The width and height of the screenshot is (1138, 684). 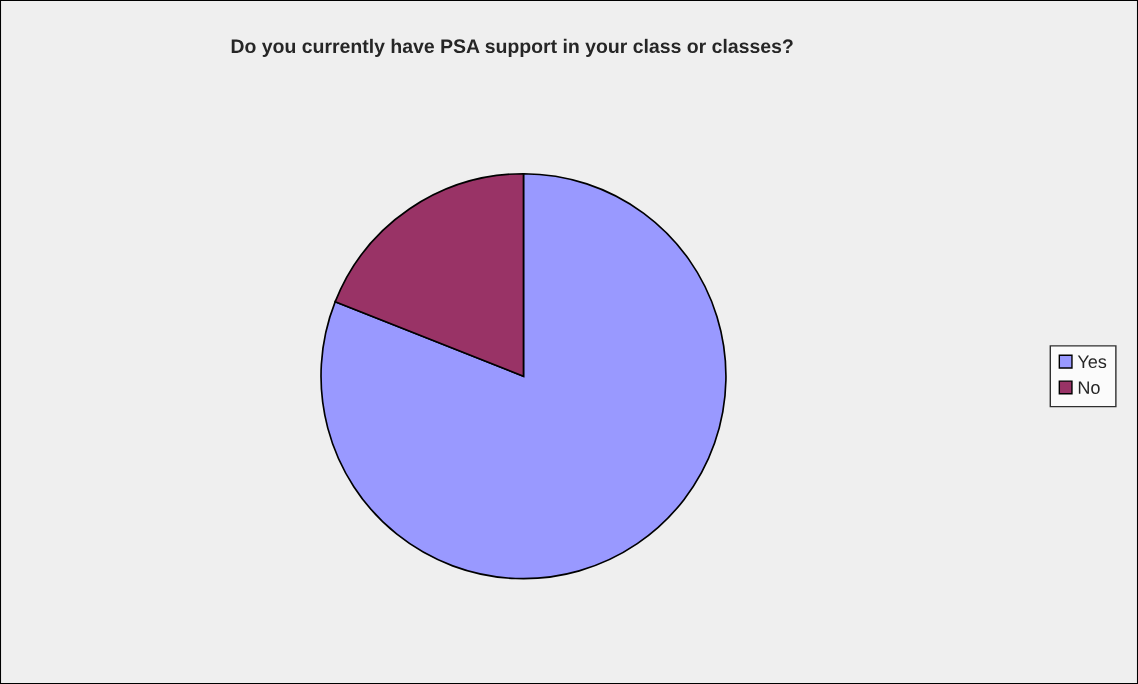 What do you see at coordinates (1092, 362) in the screenshot?
I see `legend-label: Yes` at bounding box center [1092, 362].